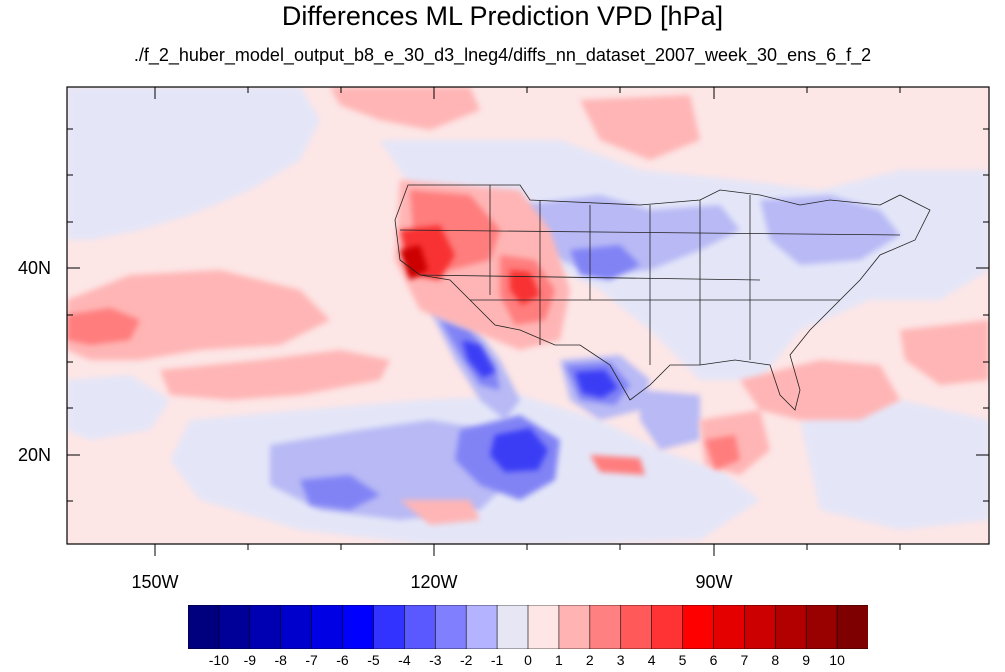  Describe the element at coordinates (250, 660) in the screenshot. I see `colorbar-tick-label: -9` at that location.